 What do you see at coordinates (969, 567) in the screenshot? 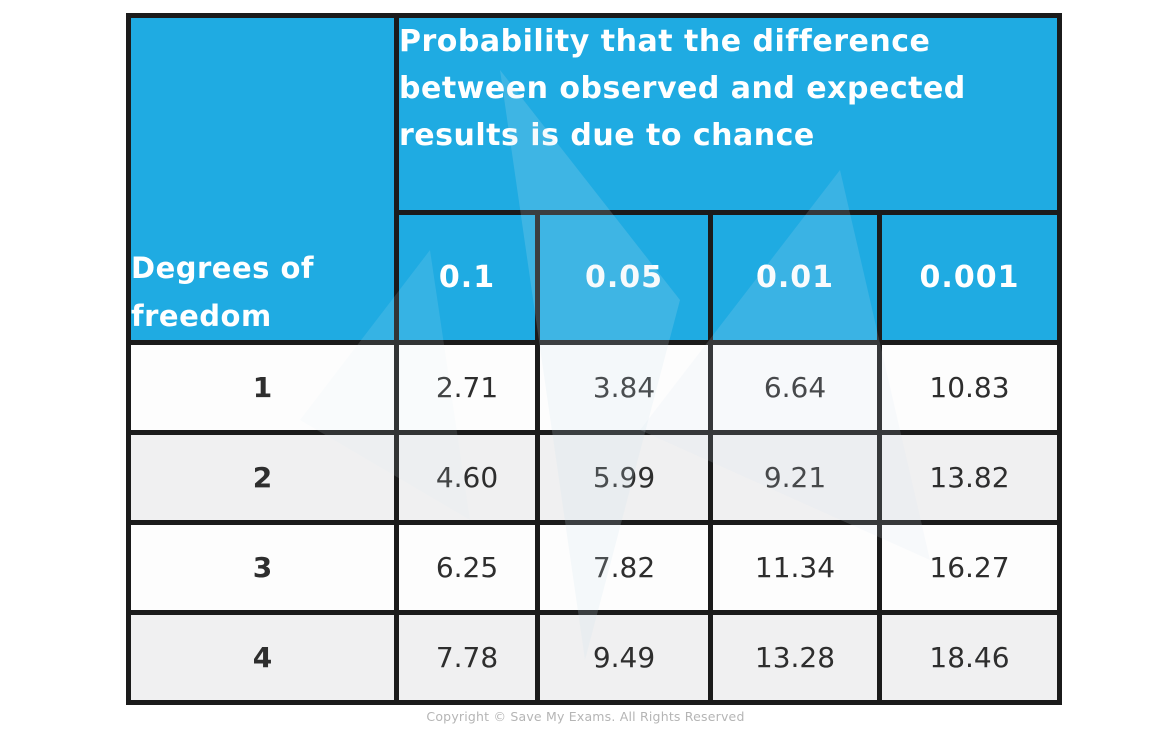
I see `cell-value: 16.27` at bounding box center [969, 567].